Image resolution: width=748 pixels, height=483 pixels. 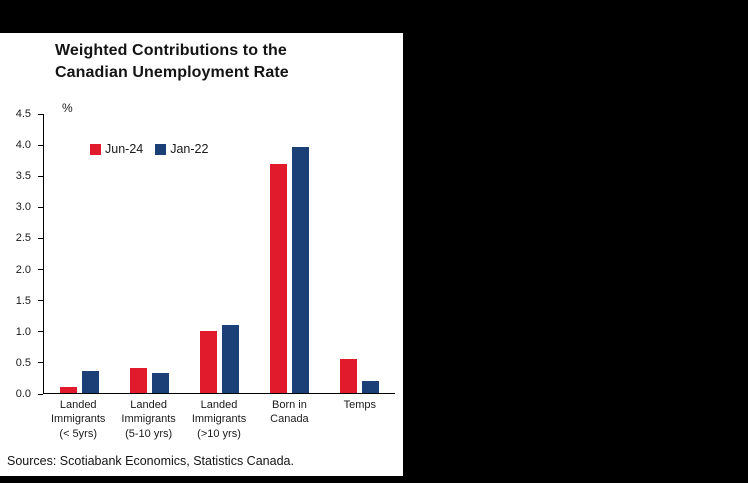 I want to click on y-tick-label: 1.0, so click(x=23, y=331).